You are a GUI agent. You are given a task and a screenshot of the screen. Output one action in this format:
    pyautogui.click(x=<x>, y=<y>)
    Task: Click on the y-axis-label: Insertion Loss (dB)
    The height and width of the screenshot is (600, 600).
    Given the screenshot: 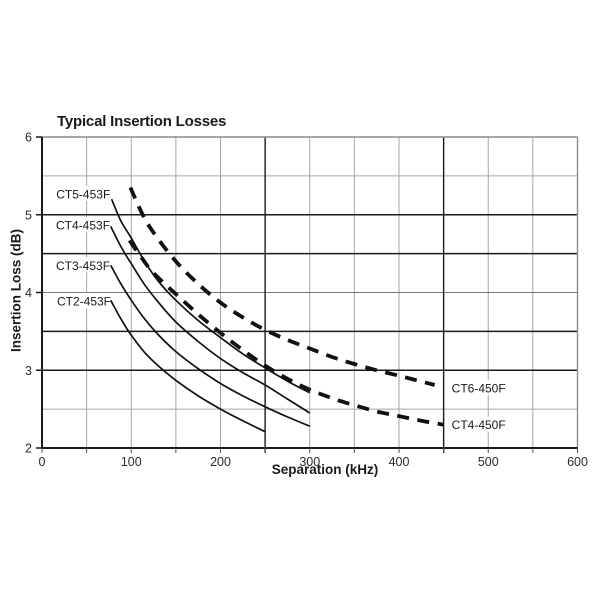 What is the action you would take?
    pyautogui.click(x=16, y=291)
    